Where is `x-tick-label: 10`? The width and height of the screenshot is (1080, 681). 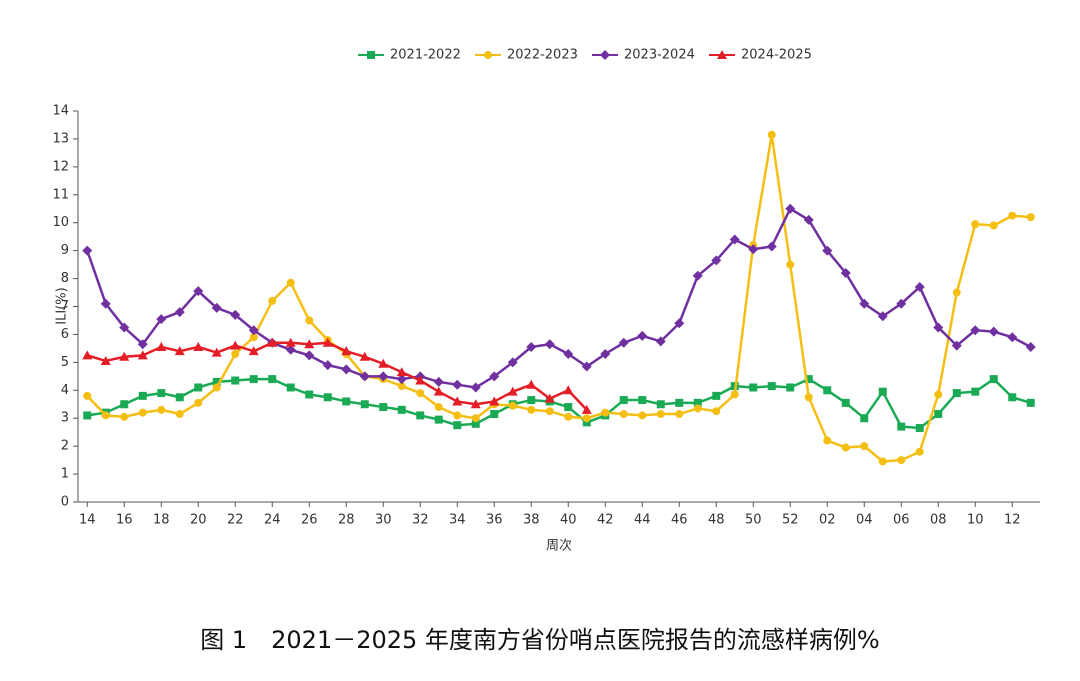 x-tick-label: 10 is located at coordinates (975, 520).